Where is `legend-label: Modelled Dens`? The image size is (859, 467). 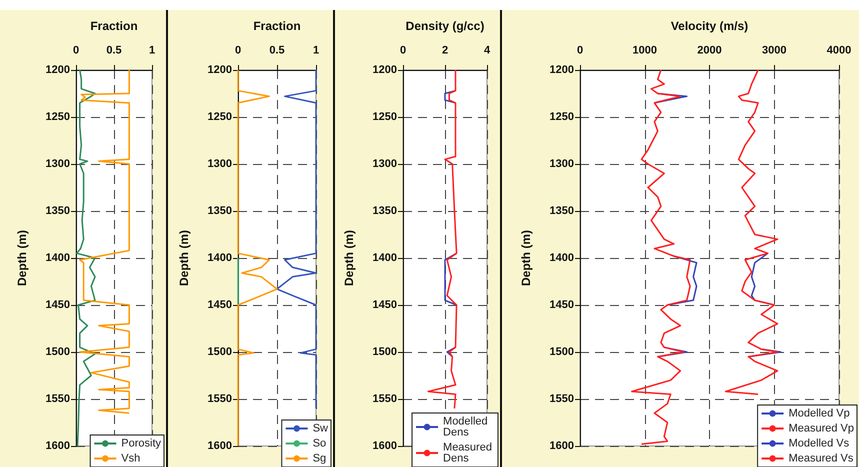 legend-label: Modelled Dens is located at coordinates (467, 427).